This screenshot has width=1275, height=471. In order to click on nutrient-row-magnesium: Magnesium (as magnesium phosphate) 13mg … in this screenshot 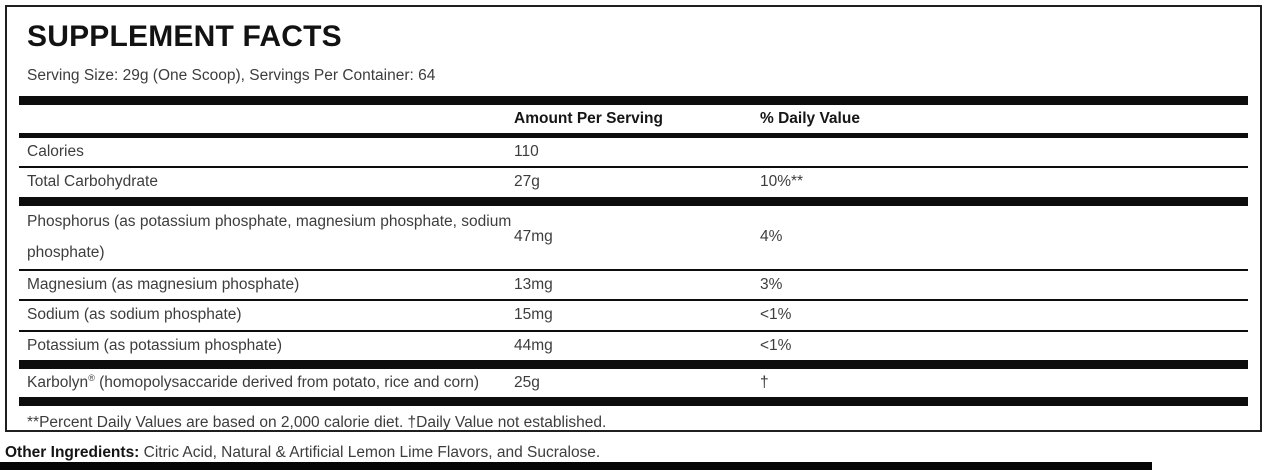, I will do `click(633, 285)`.